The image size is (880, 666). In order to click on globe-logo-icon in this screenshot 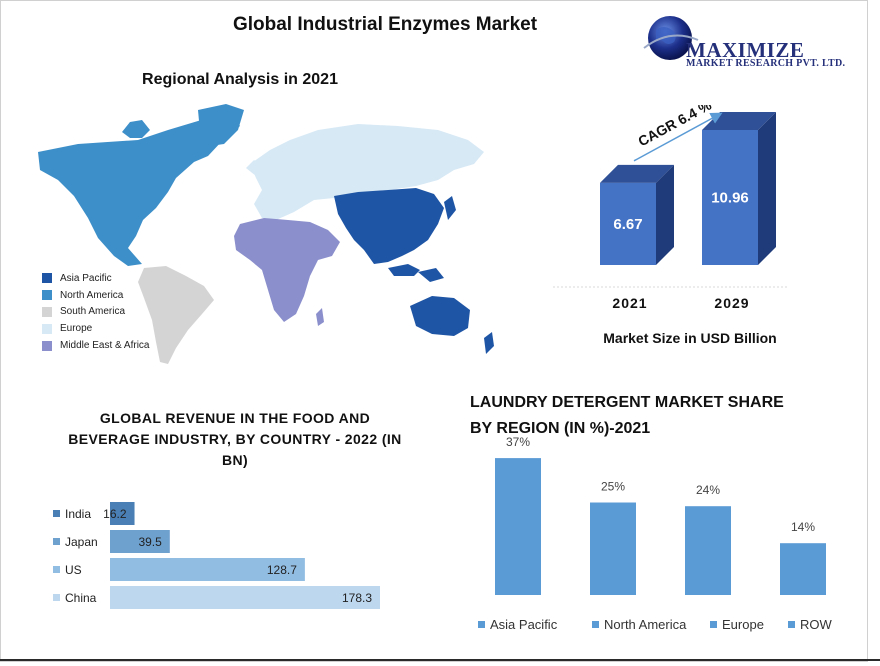, I will do `click(671, 38)`.